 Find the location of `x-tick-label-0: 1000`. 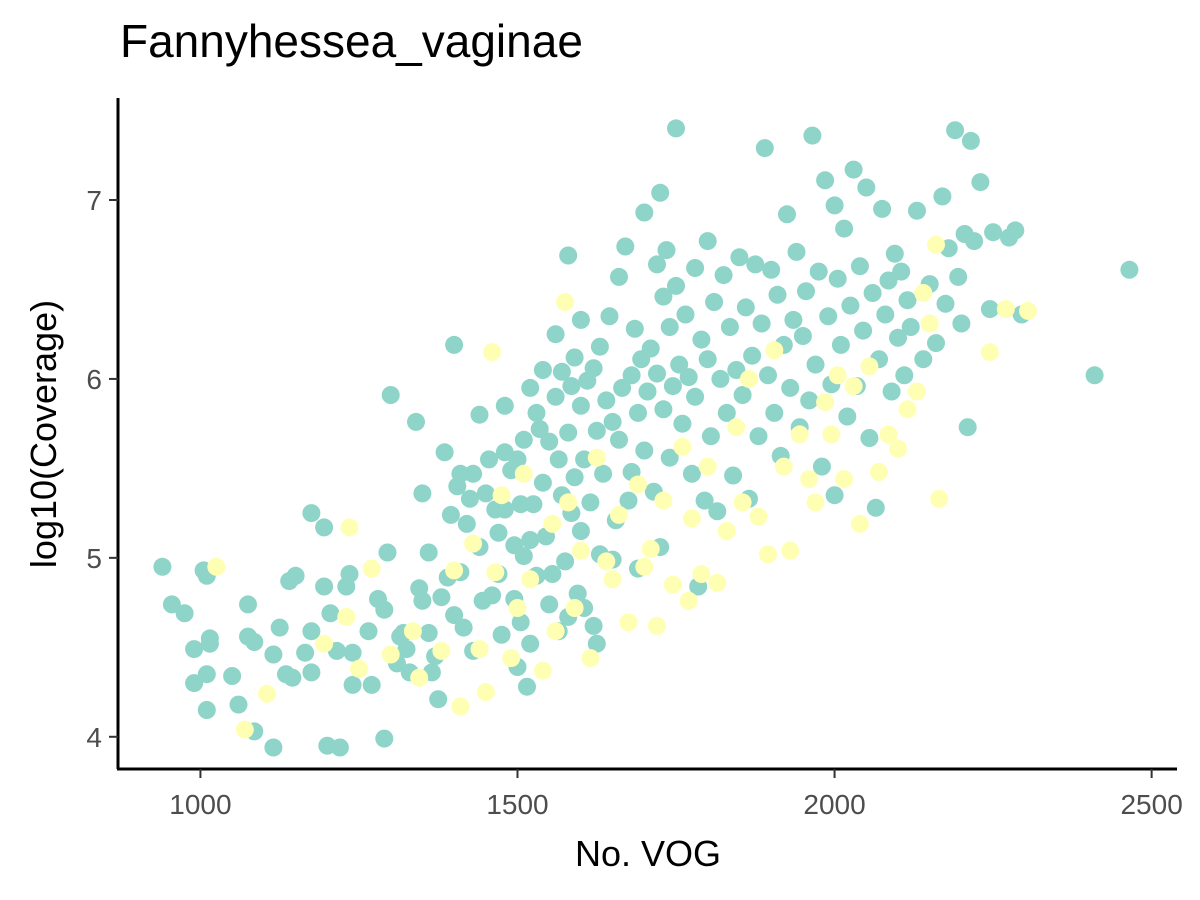

x-tick-label-0: 1000 is located at coordinates (200, 804).